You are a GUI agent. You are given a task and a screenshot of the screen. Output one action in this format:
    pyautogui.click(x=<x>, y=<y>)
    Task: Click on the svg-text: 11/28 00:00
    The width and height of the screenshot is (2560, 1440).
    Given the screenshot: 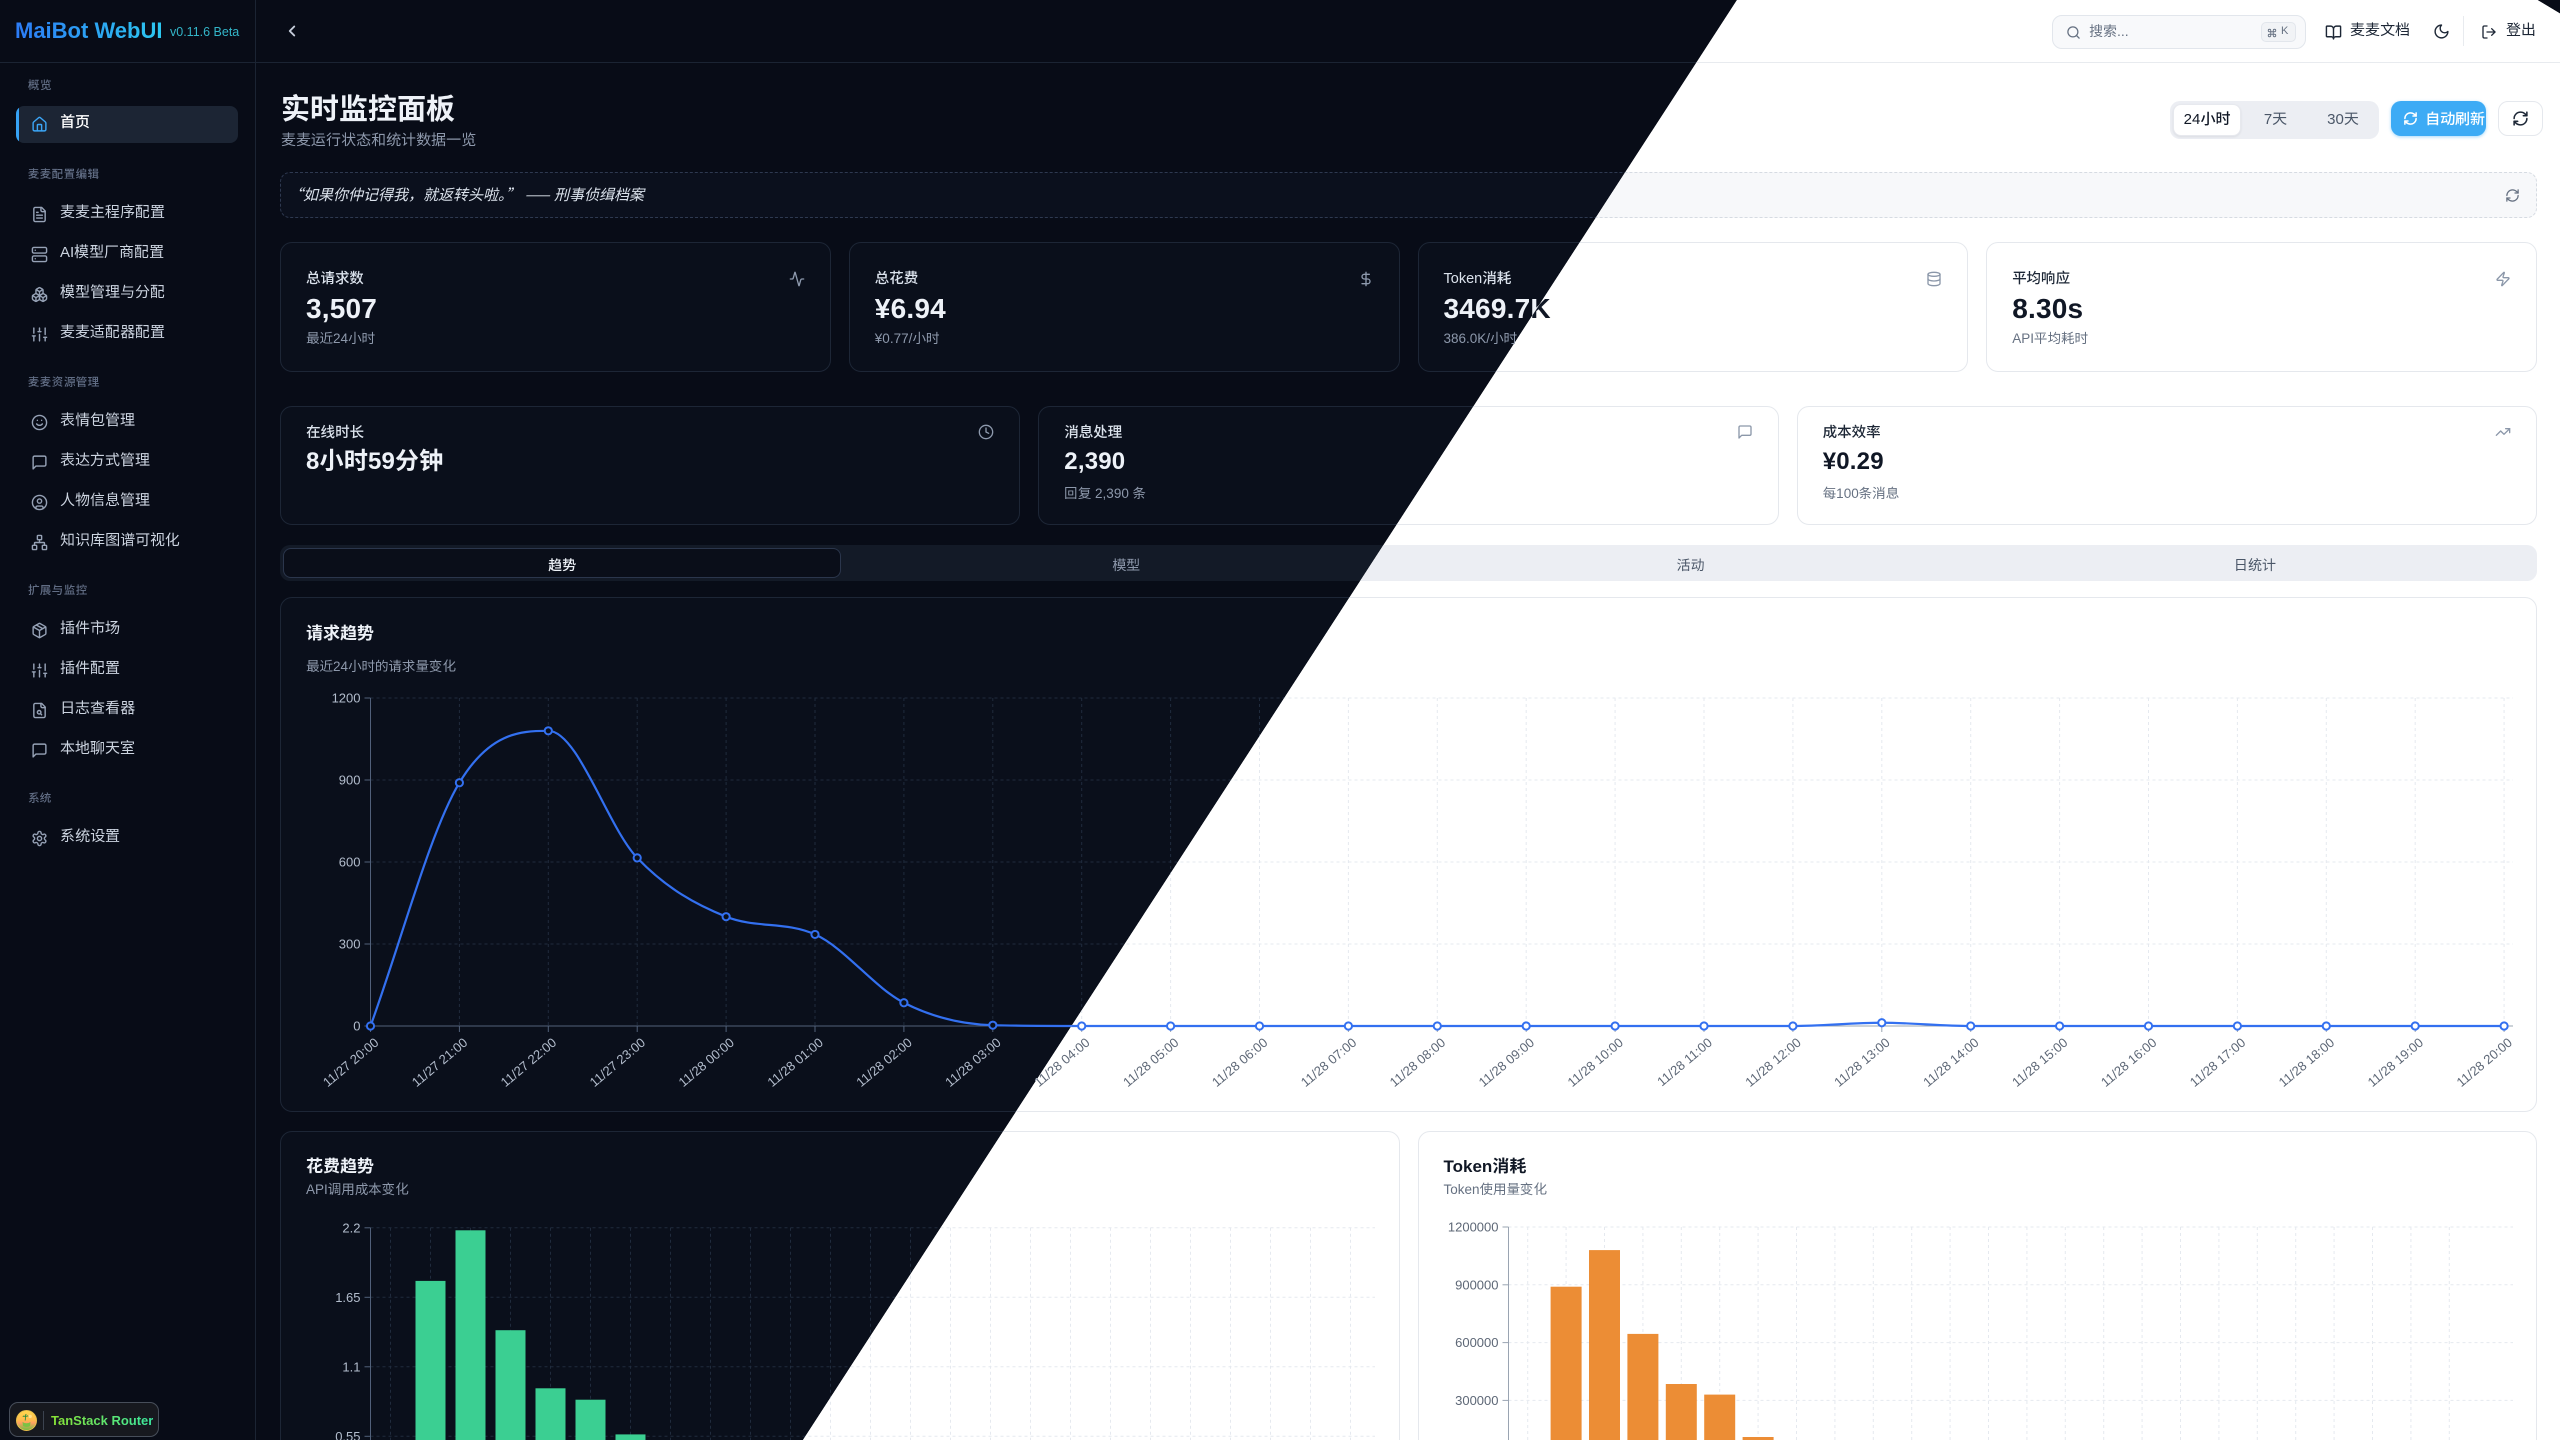 What is the action you would take?
    pyautogui.click(x=707, y=1062)
    